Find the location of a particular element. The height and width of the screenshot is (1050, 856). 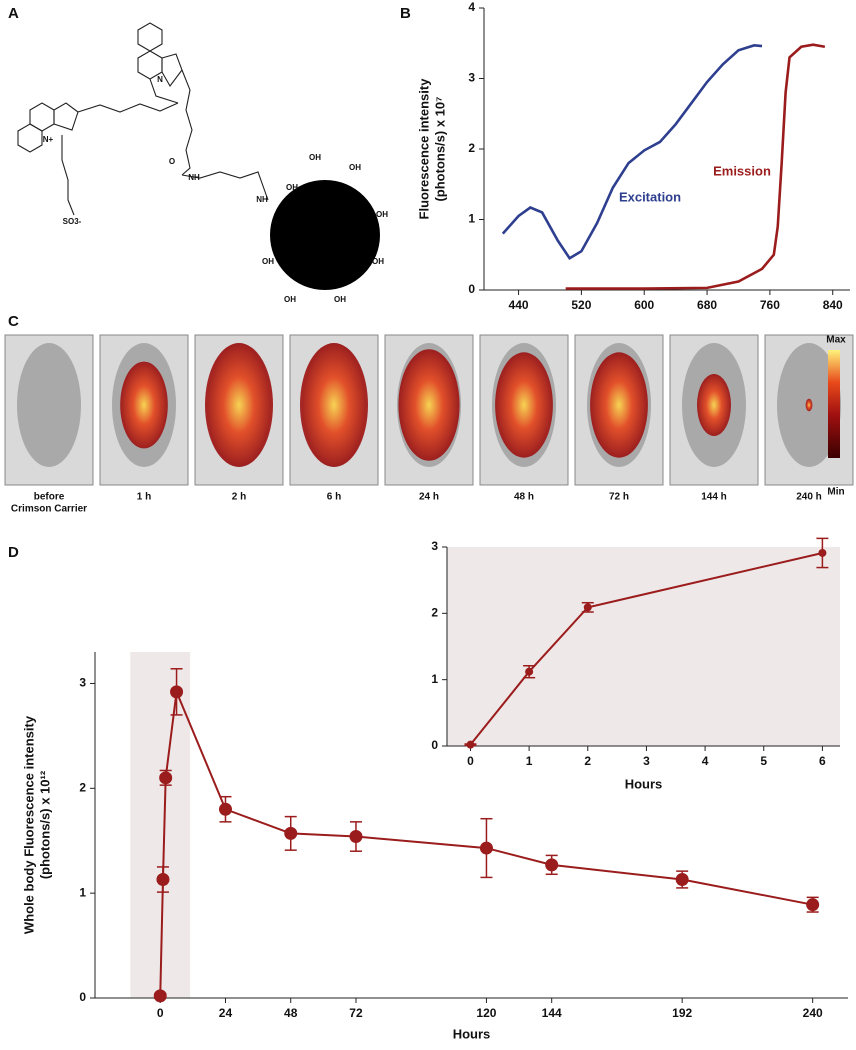

y-axis-label: Fluorescence intensity is located at coordinates (423, 149).